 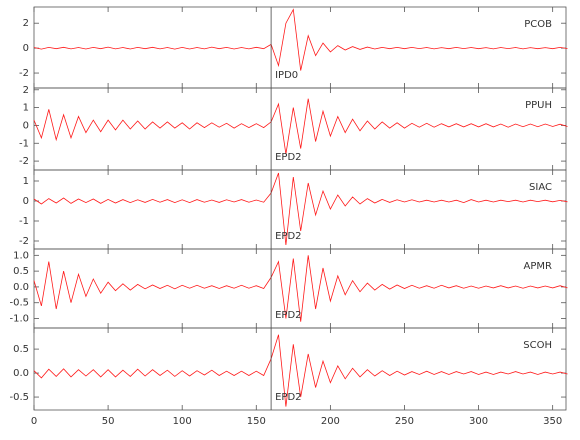 I want to click on station-label: PPUH, so click(x=538, y=105).